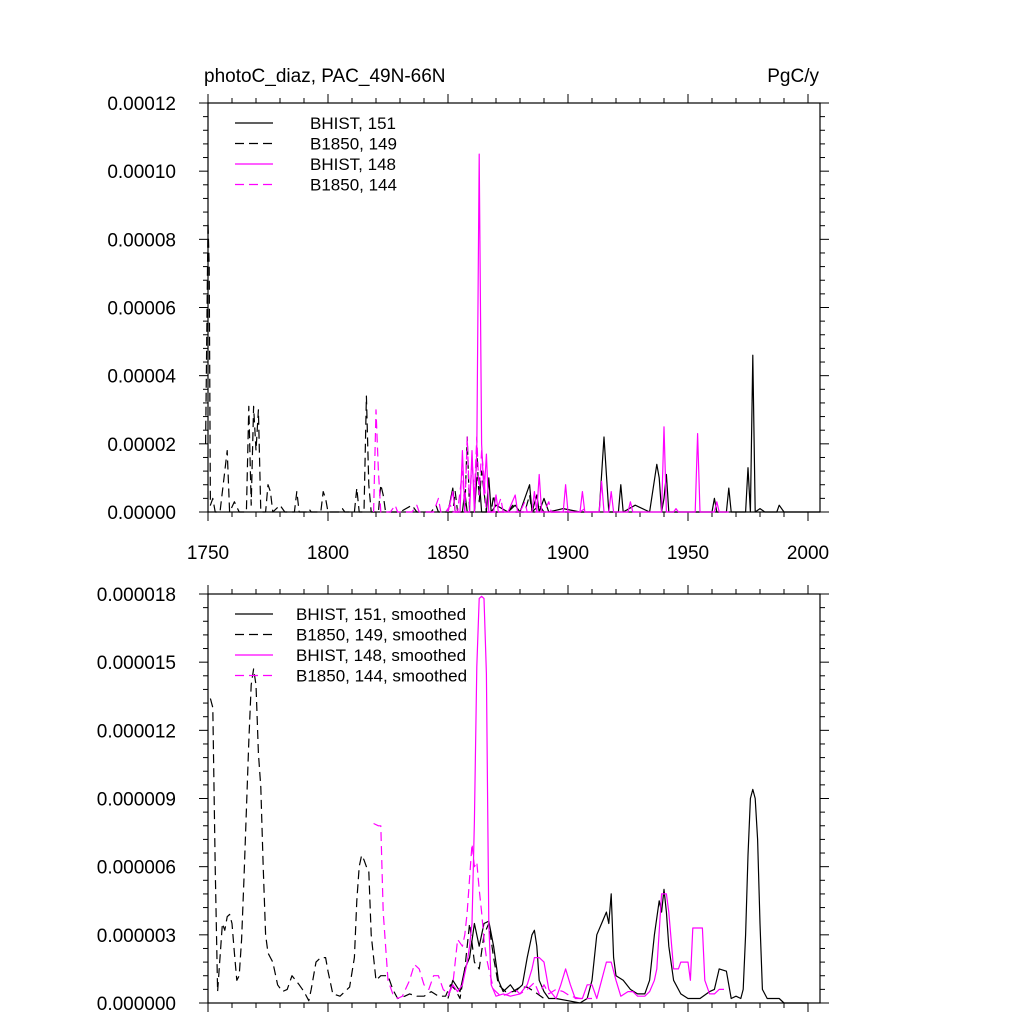  Describe the element at coordinates (136, 731) in the screenshot. I see `y-tick-label: 0.000012` at that location.